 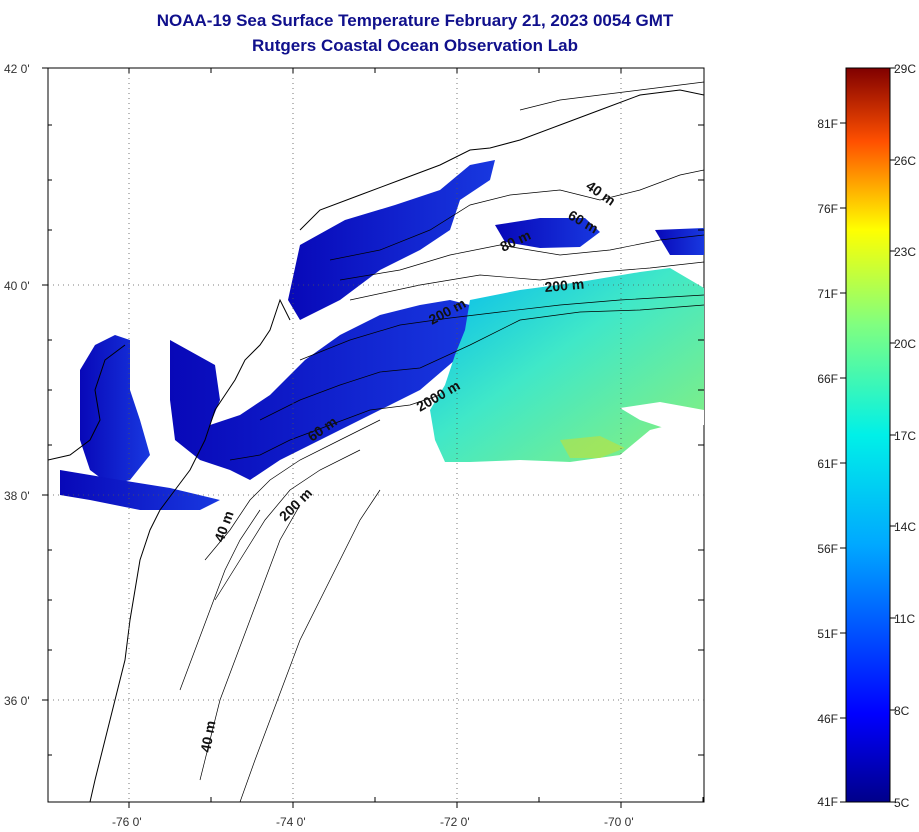 What do you see at coordinates (679, 241) in the screenshot?
I see `sst-northeast-patch` at bounding box center [679, 241].